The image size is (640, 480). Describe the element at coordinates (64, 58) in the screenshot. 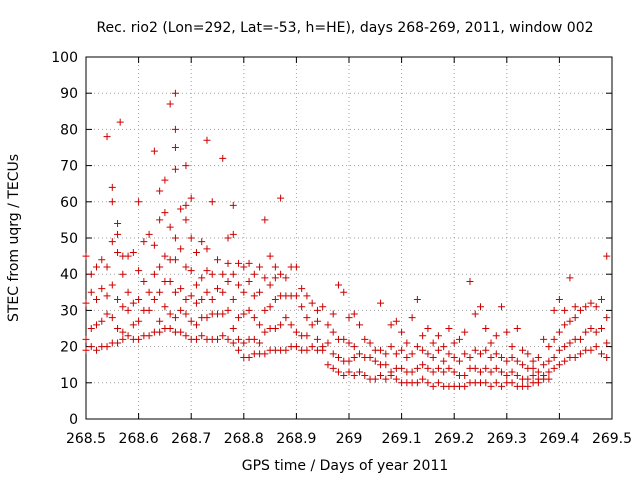

I see `y-tick-label: 100` at that location.